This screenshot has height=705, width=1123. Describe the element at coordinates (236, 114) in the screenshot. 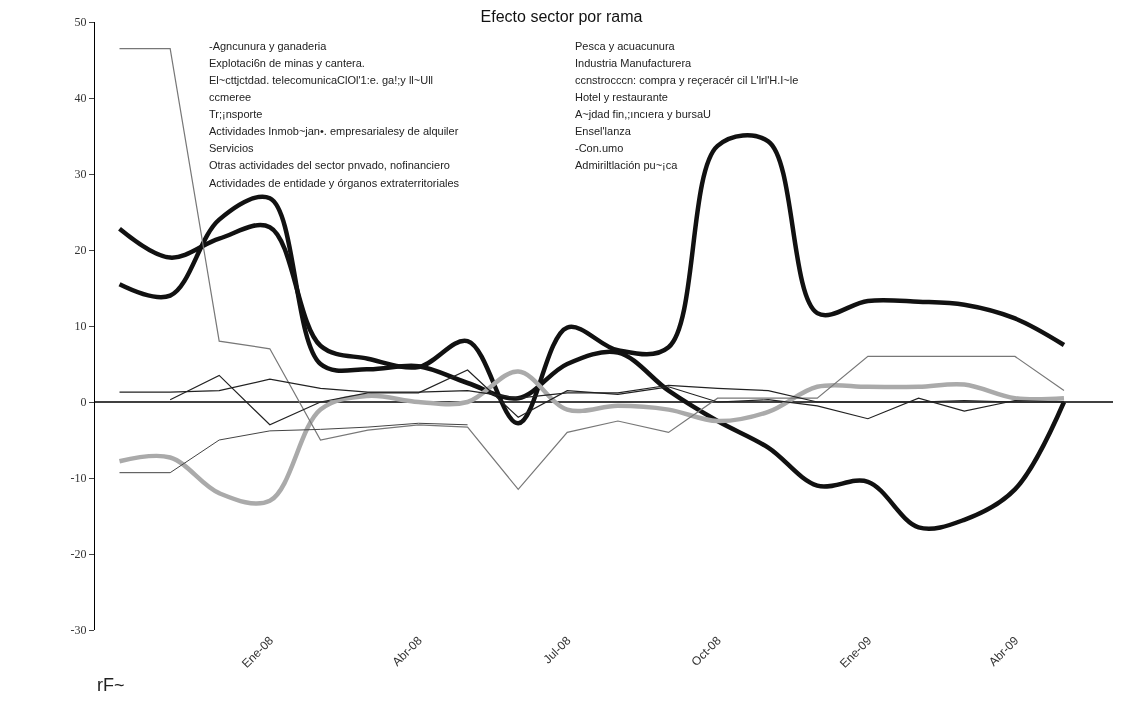

I see `annotation: Tr;¡nsporte` at that location.